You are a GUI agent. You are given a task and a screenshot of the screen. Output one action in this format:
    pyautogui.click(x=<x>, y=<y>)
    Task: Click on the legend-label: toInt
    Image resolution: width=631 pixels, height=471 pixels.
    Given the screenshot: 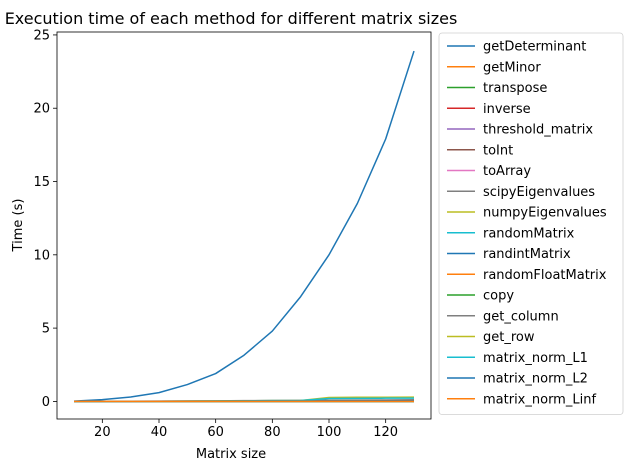 What is the action you would take?
    pyautogui.click(x=498, y=150)
    